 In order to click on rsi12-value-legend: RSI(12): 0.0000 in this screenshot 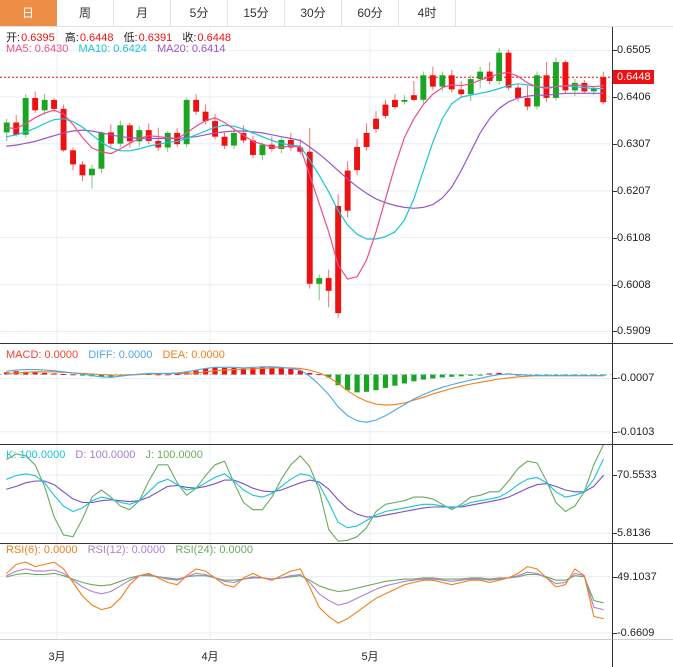, I will do `click(126, 550)`.